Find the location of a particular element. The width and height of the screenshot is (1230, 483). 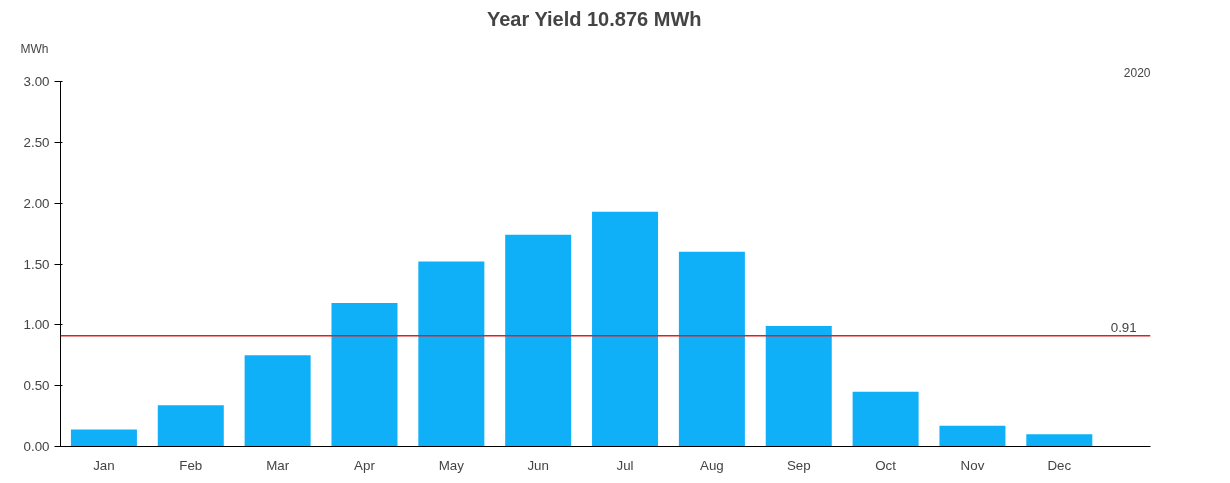

y-tick-label: 2.50 is located at coordinates (36, 142).